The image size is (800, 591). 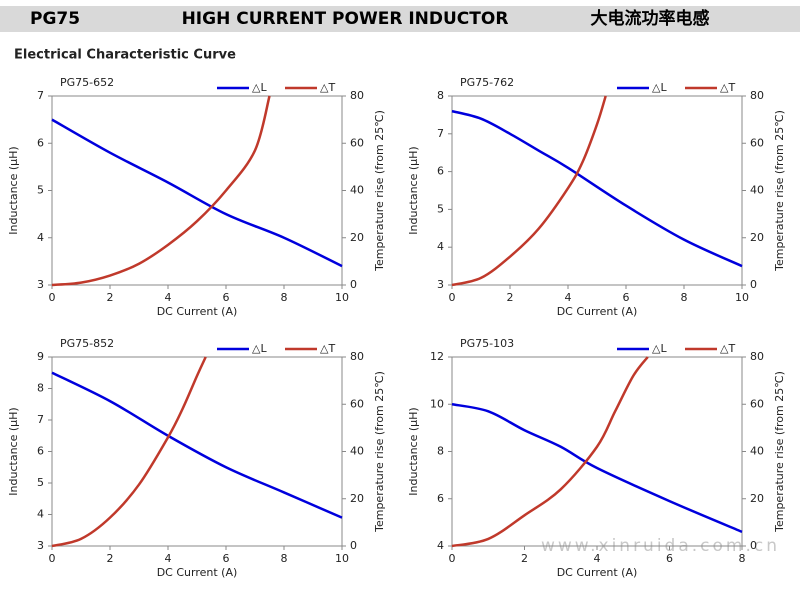 What do you see at coordinates (487, 343) in the screenshot?
I see `chart-title: PG75-103` at bounding box center [487, 343].